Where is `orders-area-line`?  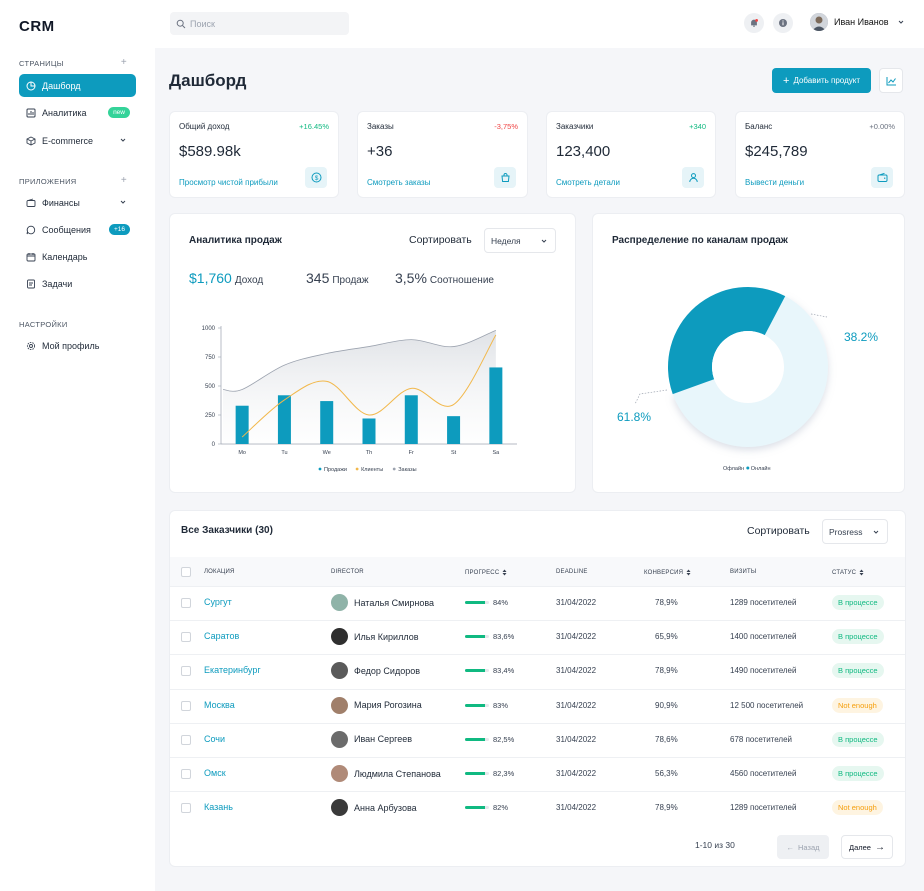
orders-area-line is located at coordinates (359, 360).